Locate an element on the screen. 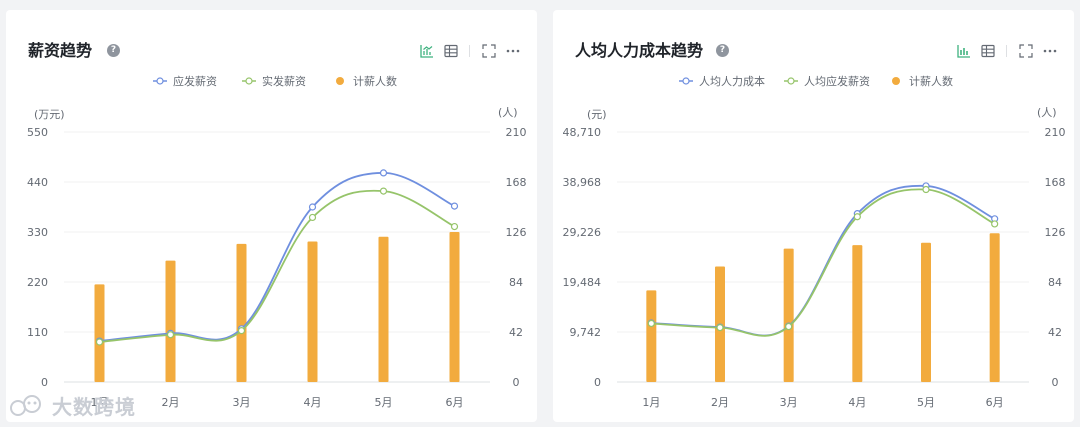 The image size is (1080, 427). left-tick-label: 19,484 is located at coordinates (582, 282).